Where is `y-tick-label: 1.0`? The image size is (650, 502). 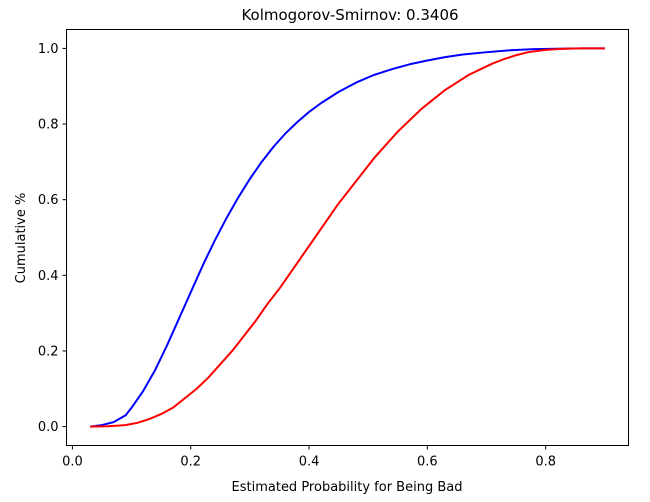
y-tick-label: 1.0 is located at coordinates (48, 49).